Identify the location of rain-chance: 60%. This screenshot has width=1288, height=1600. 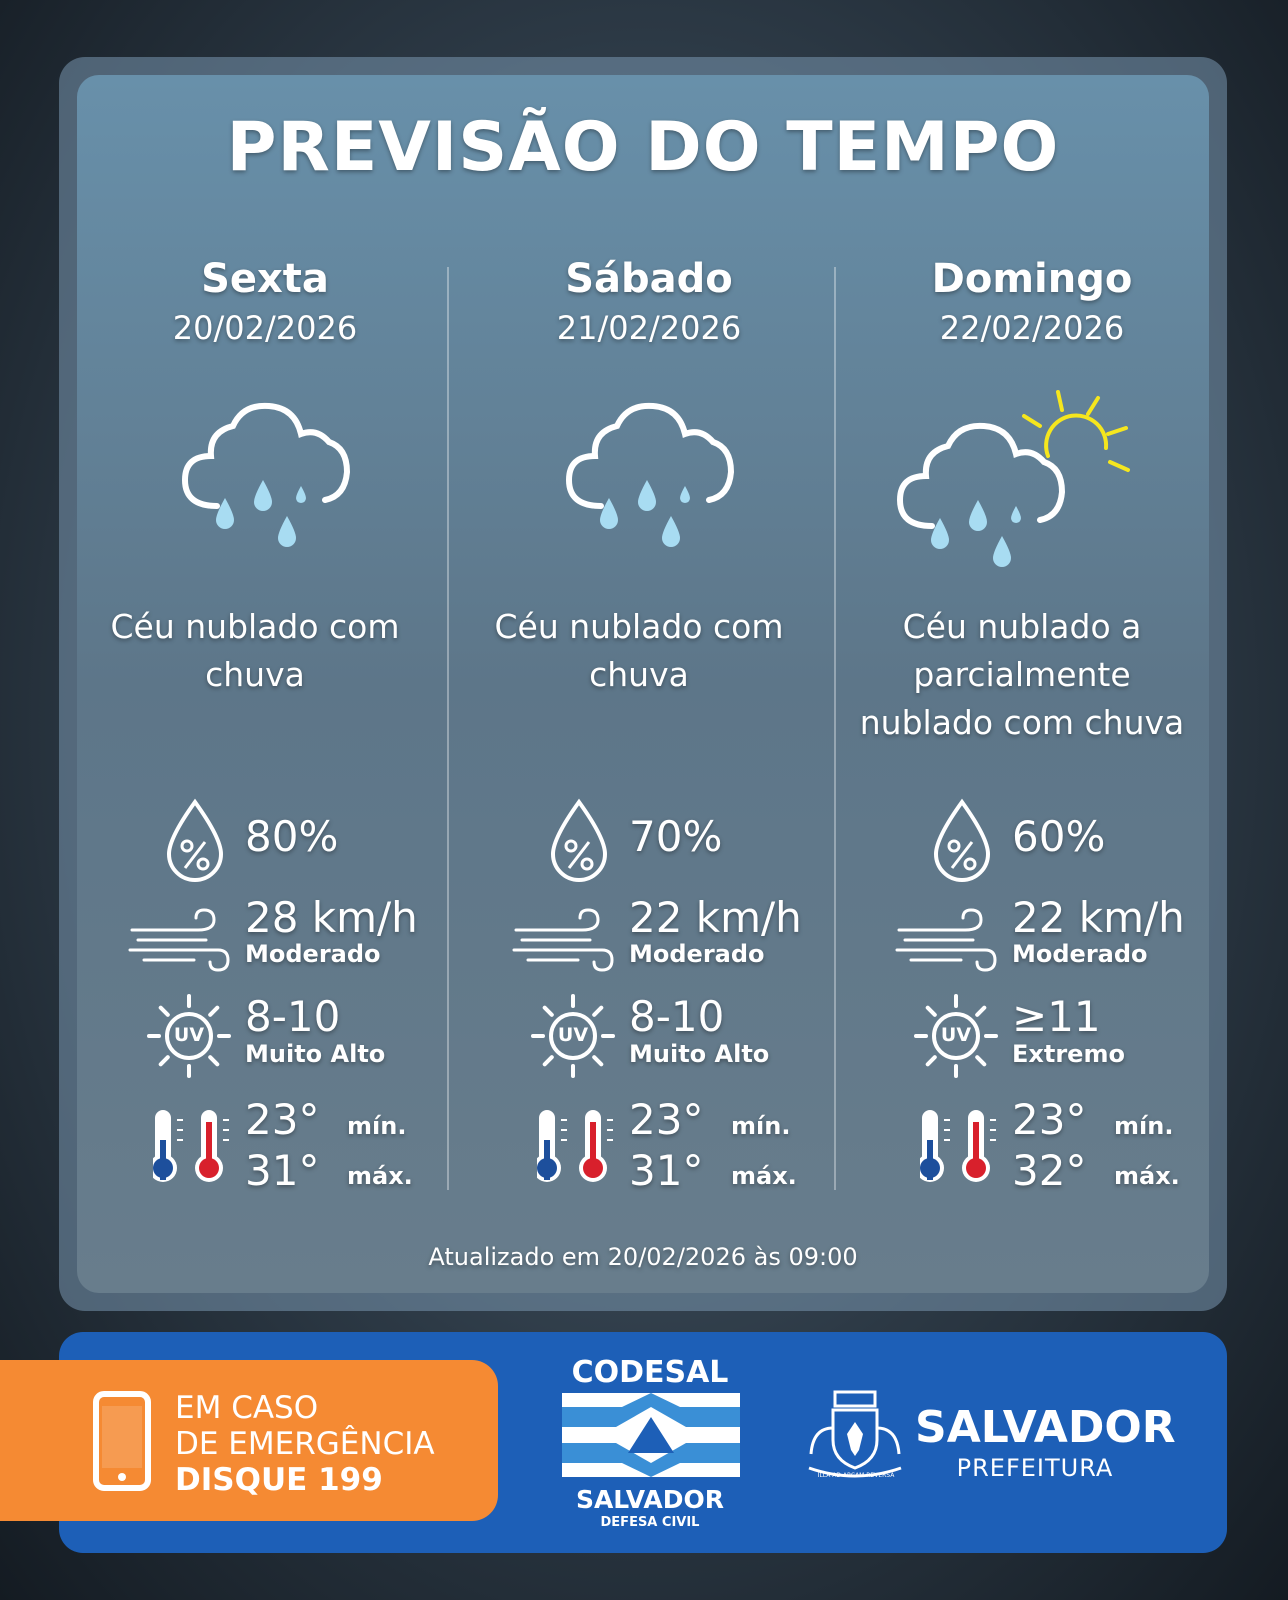
(1059, 836).